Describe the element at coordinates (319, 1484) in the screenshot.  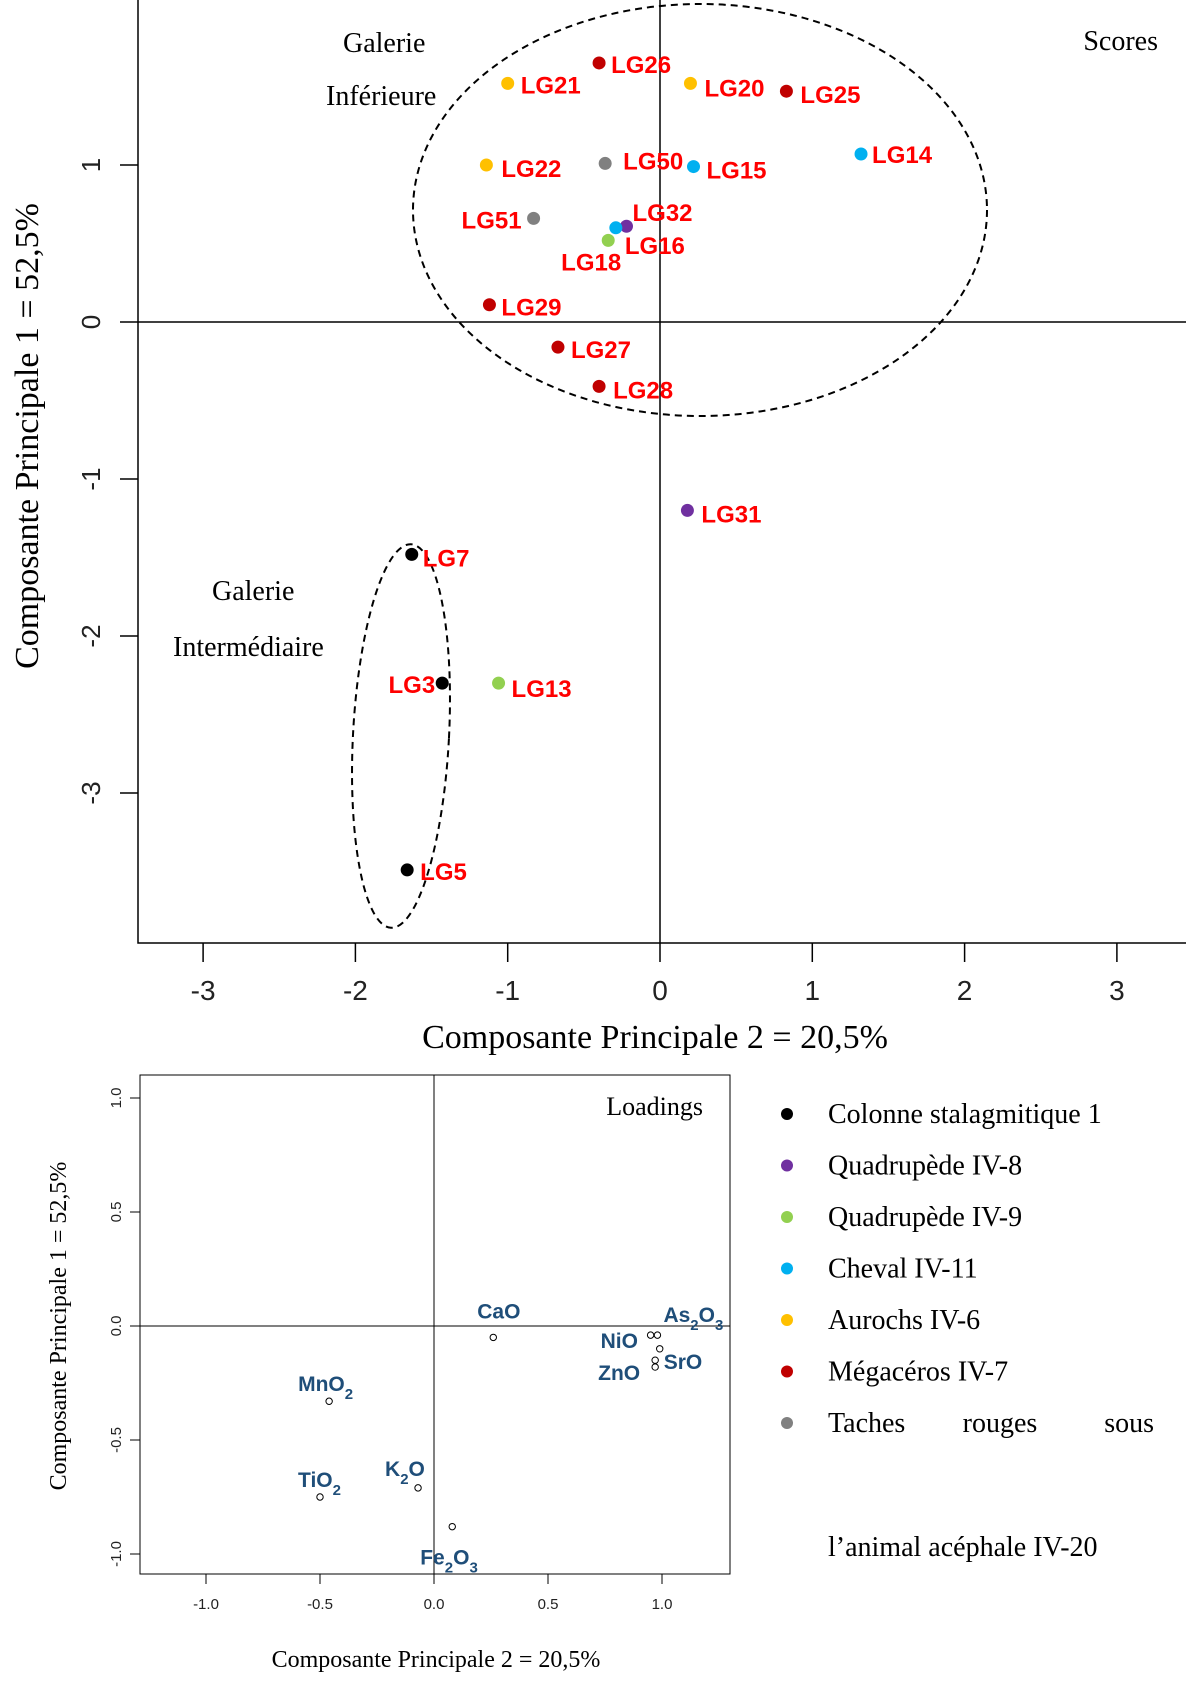
I see `loading-label-tio2: TiO2` at that location.